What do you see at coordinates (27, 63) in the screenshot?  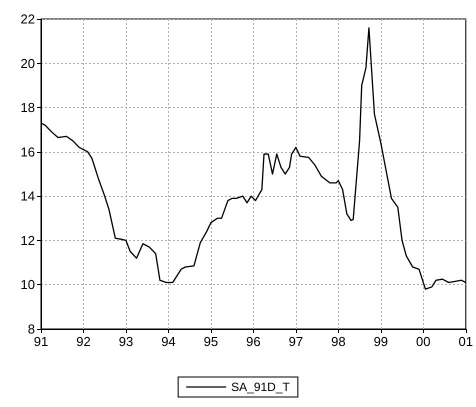 I see `y-tick-label: 20` at bounding box center [27, 63].